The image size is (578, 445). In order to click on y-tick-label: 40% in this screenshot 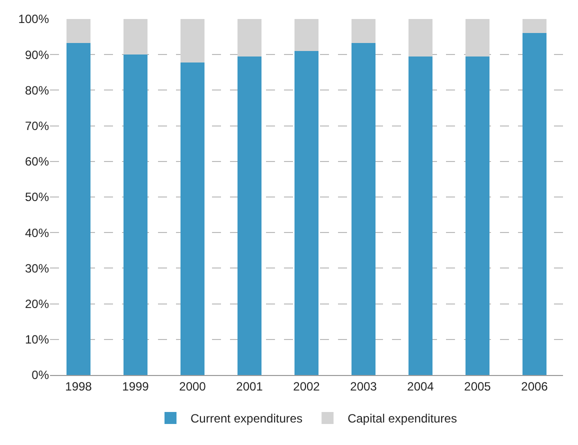, I will do `click(37, 233)`.